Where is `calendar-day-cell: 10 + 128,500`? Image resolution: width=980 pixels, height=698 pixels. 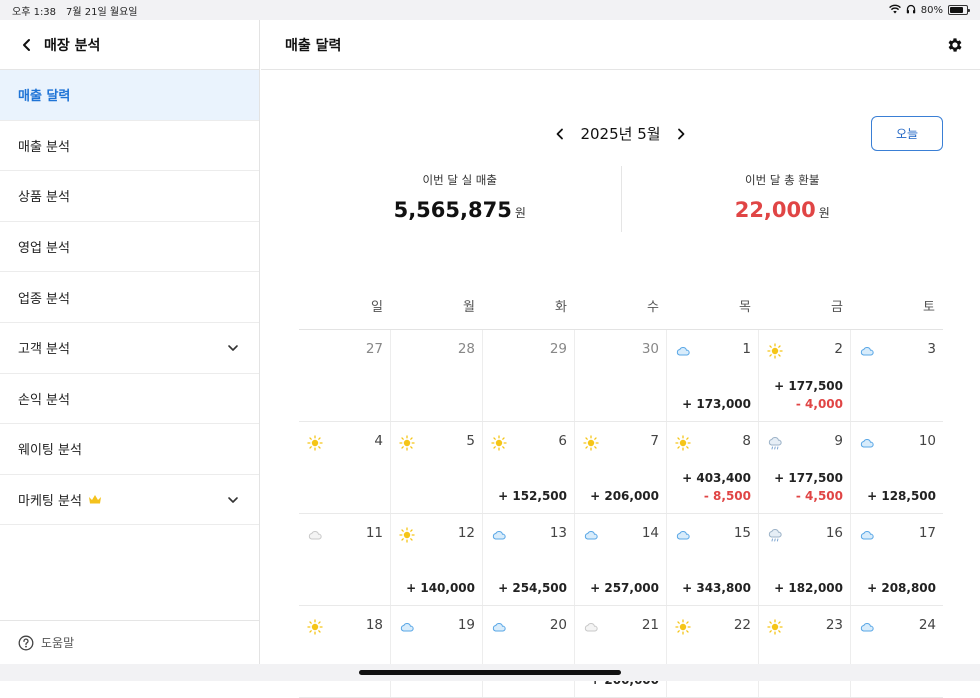 calendar-day-cell: 10 + 128,500 is located at coordinates (897, 467).